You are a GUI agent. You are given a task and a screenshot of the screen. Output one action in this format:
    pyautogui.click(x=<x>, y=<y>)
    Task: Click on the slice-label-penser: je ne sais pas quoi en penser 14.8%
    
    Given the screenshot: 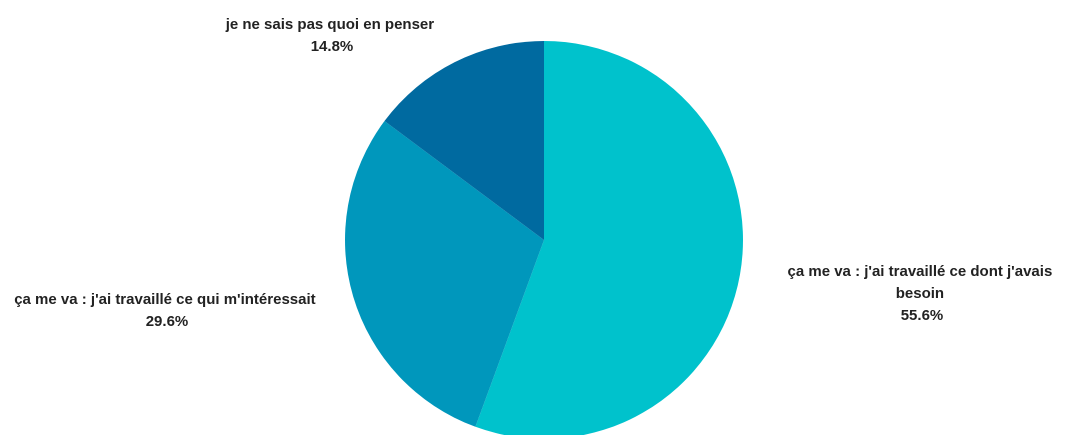 What is the action you would take?
    pyautogui.click(x=332, y=35)
    